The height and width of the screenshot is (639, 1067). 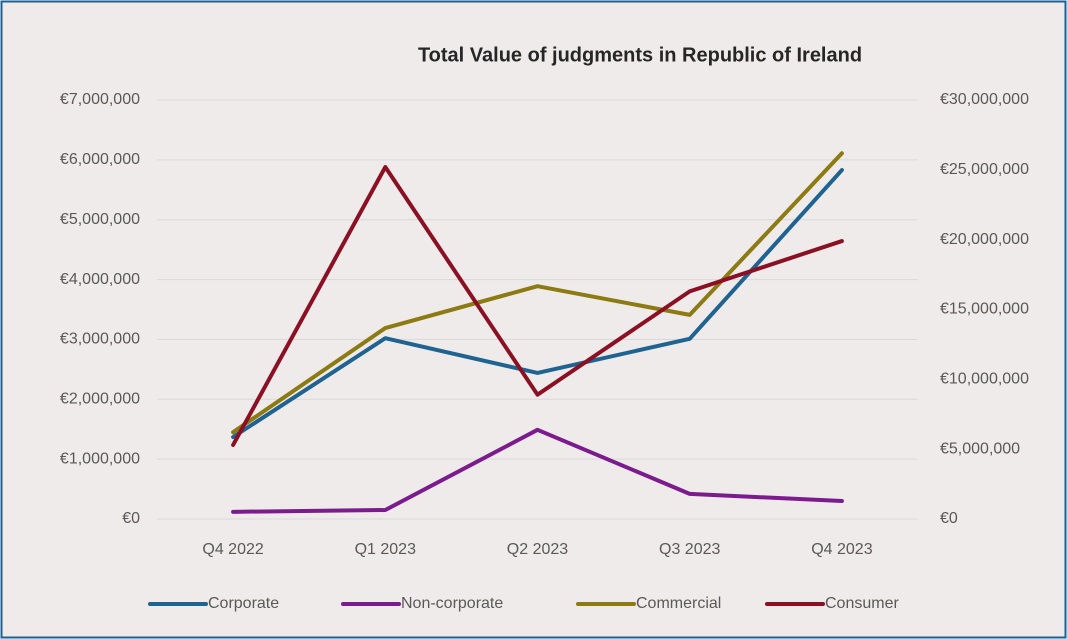 I want to click on y-tick-label: €7,000,000, so click(x=100, y=99).